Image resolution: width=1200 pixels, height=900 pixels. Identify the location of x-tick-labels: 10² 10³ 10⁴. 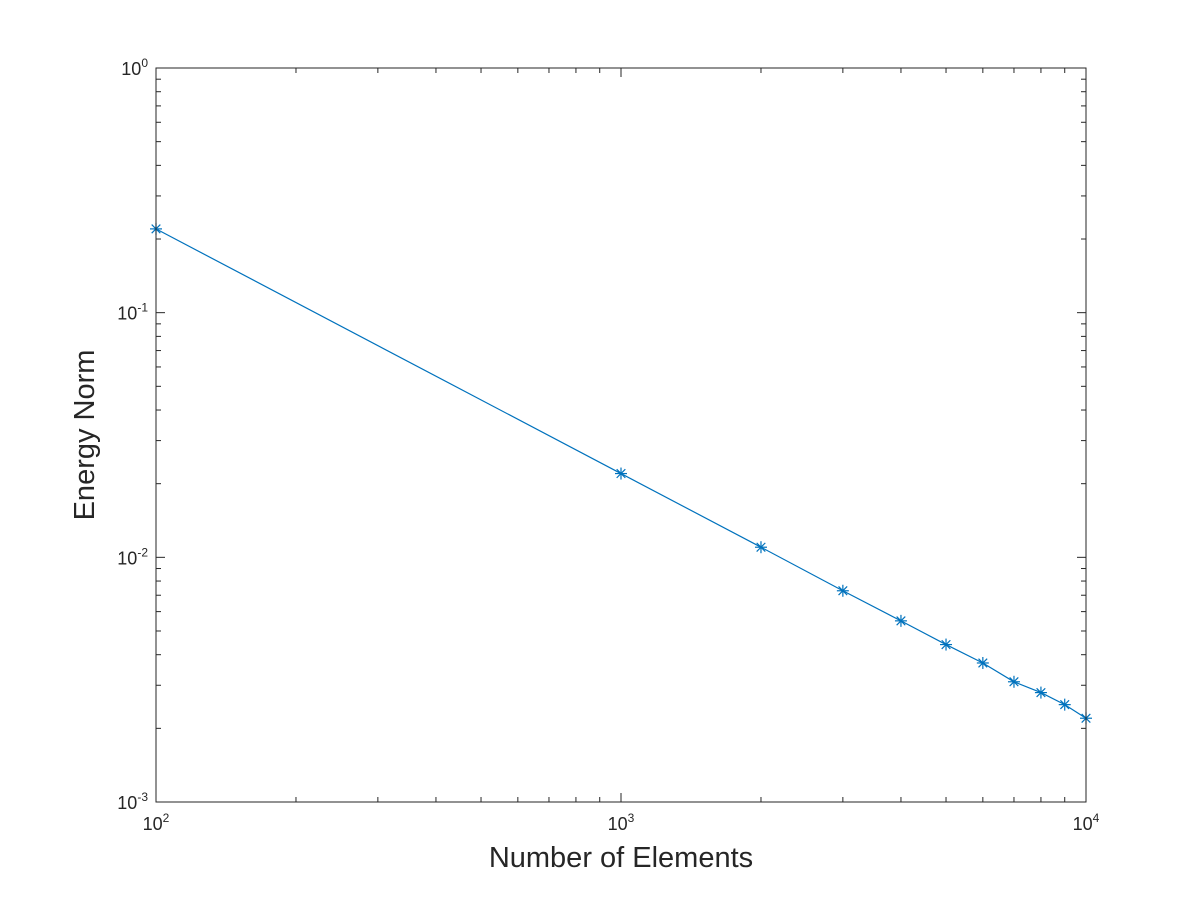
(621, 822).